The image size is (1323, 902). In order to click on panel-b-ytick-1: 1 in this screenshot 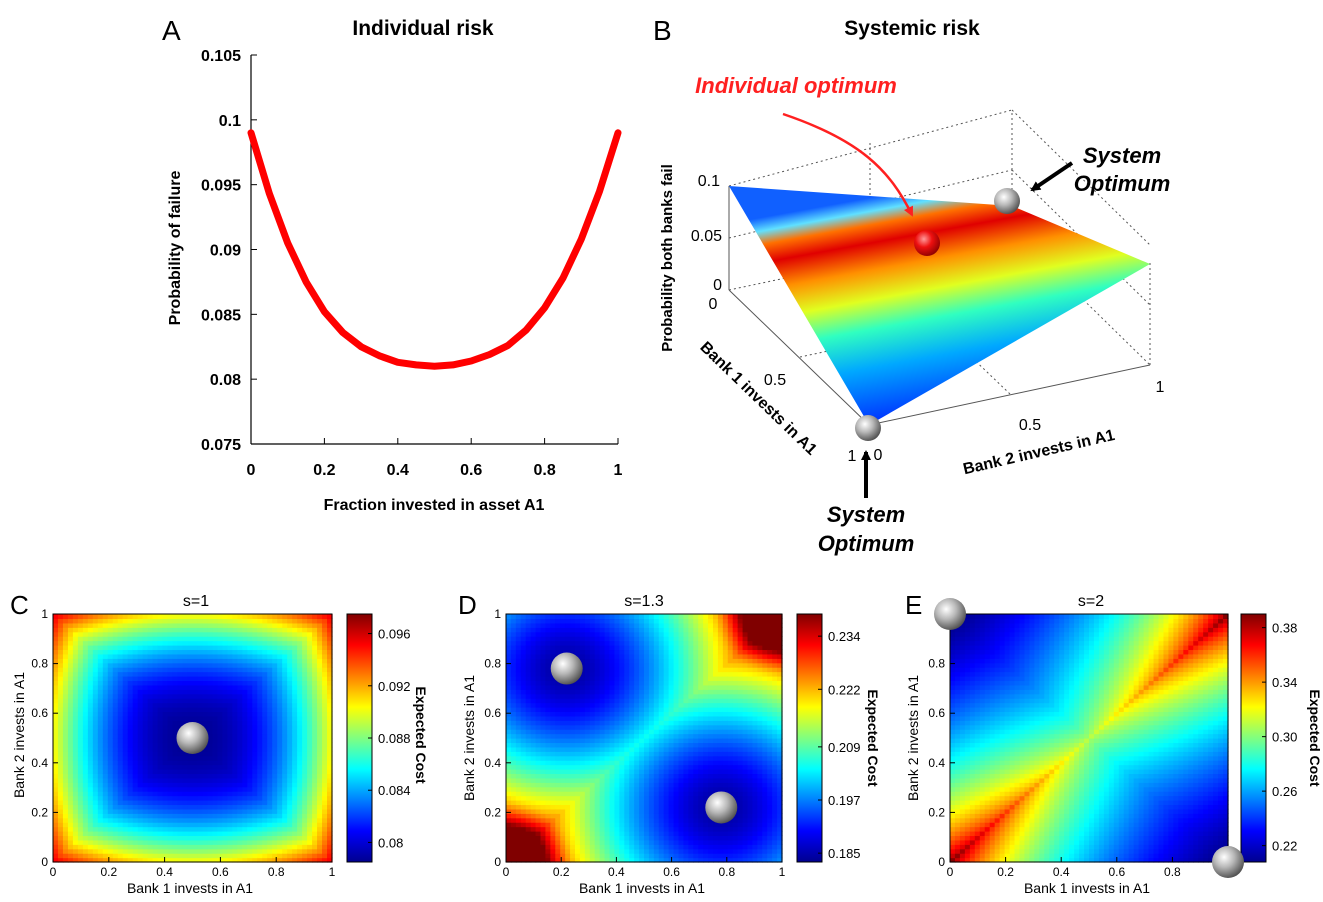, I will do `click(852, 456)`.